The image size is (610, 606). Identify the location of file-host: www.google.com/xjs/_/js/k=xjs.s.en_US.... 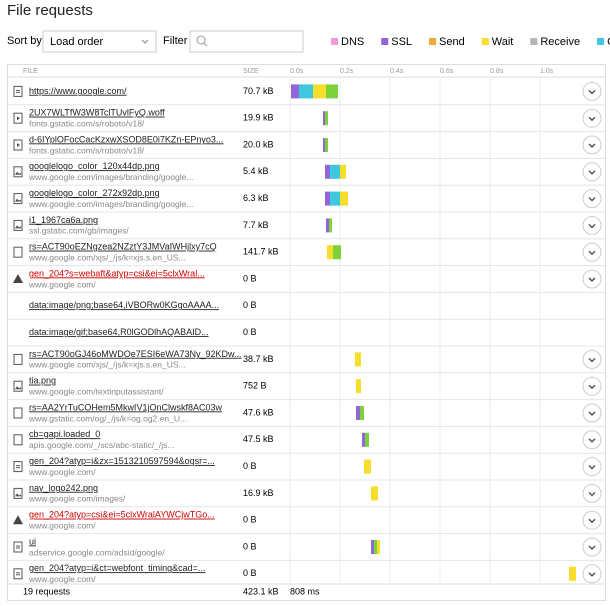
(107, 365).